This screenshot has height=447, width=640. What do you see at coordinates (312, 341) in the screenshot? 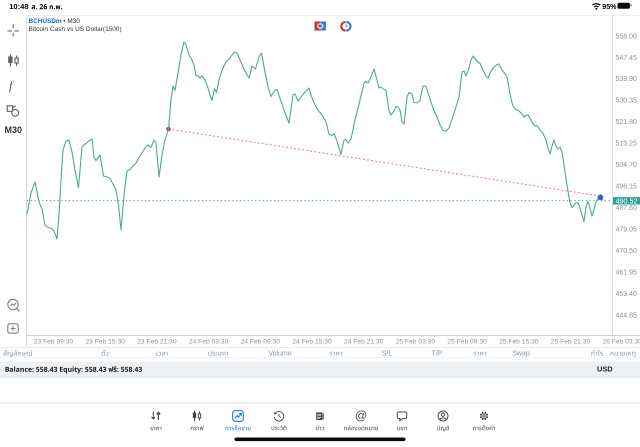
I see `svg-text: 24 Feb 15:30` at bounding box center [312, 341].